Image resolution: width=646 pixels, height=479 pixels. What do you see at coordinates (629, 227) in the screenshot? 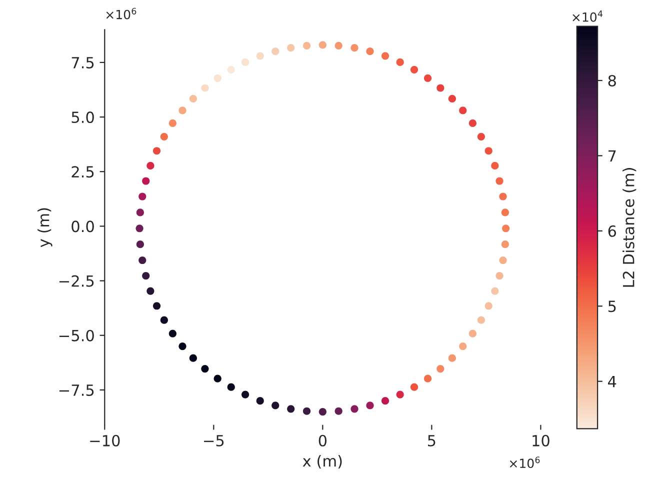
I see `color-bar-title: L2 Distance (m)` at bounding box center [629, 227].